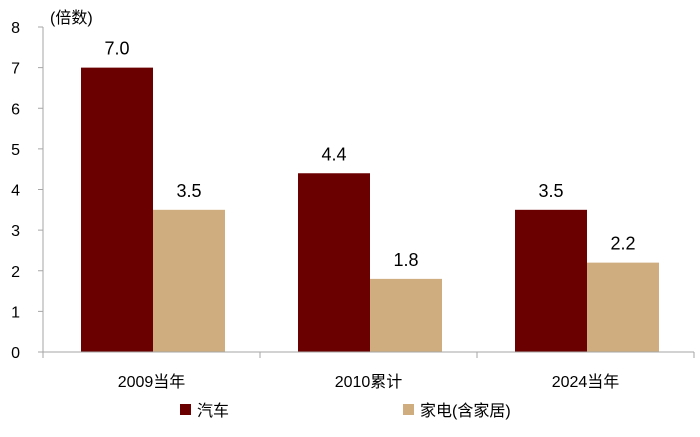 The height and width of the screenshot is (437, 700). I want to click on y-tick-label: 3, so click(15, 231).